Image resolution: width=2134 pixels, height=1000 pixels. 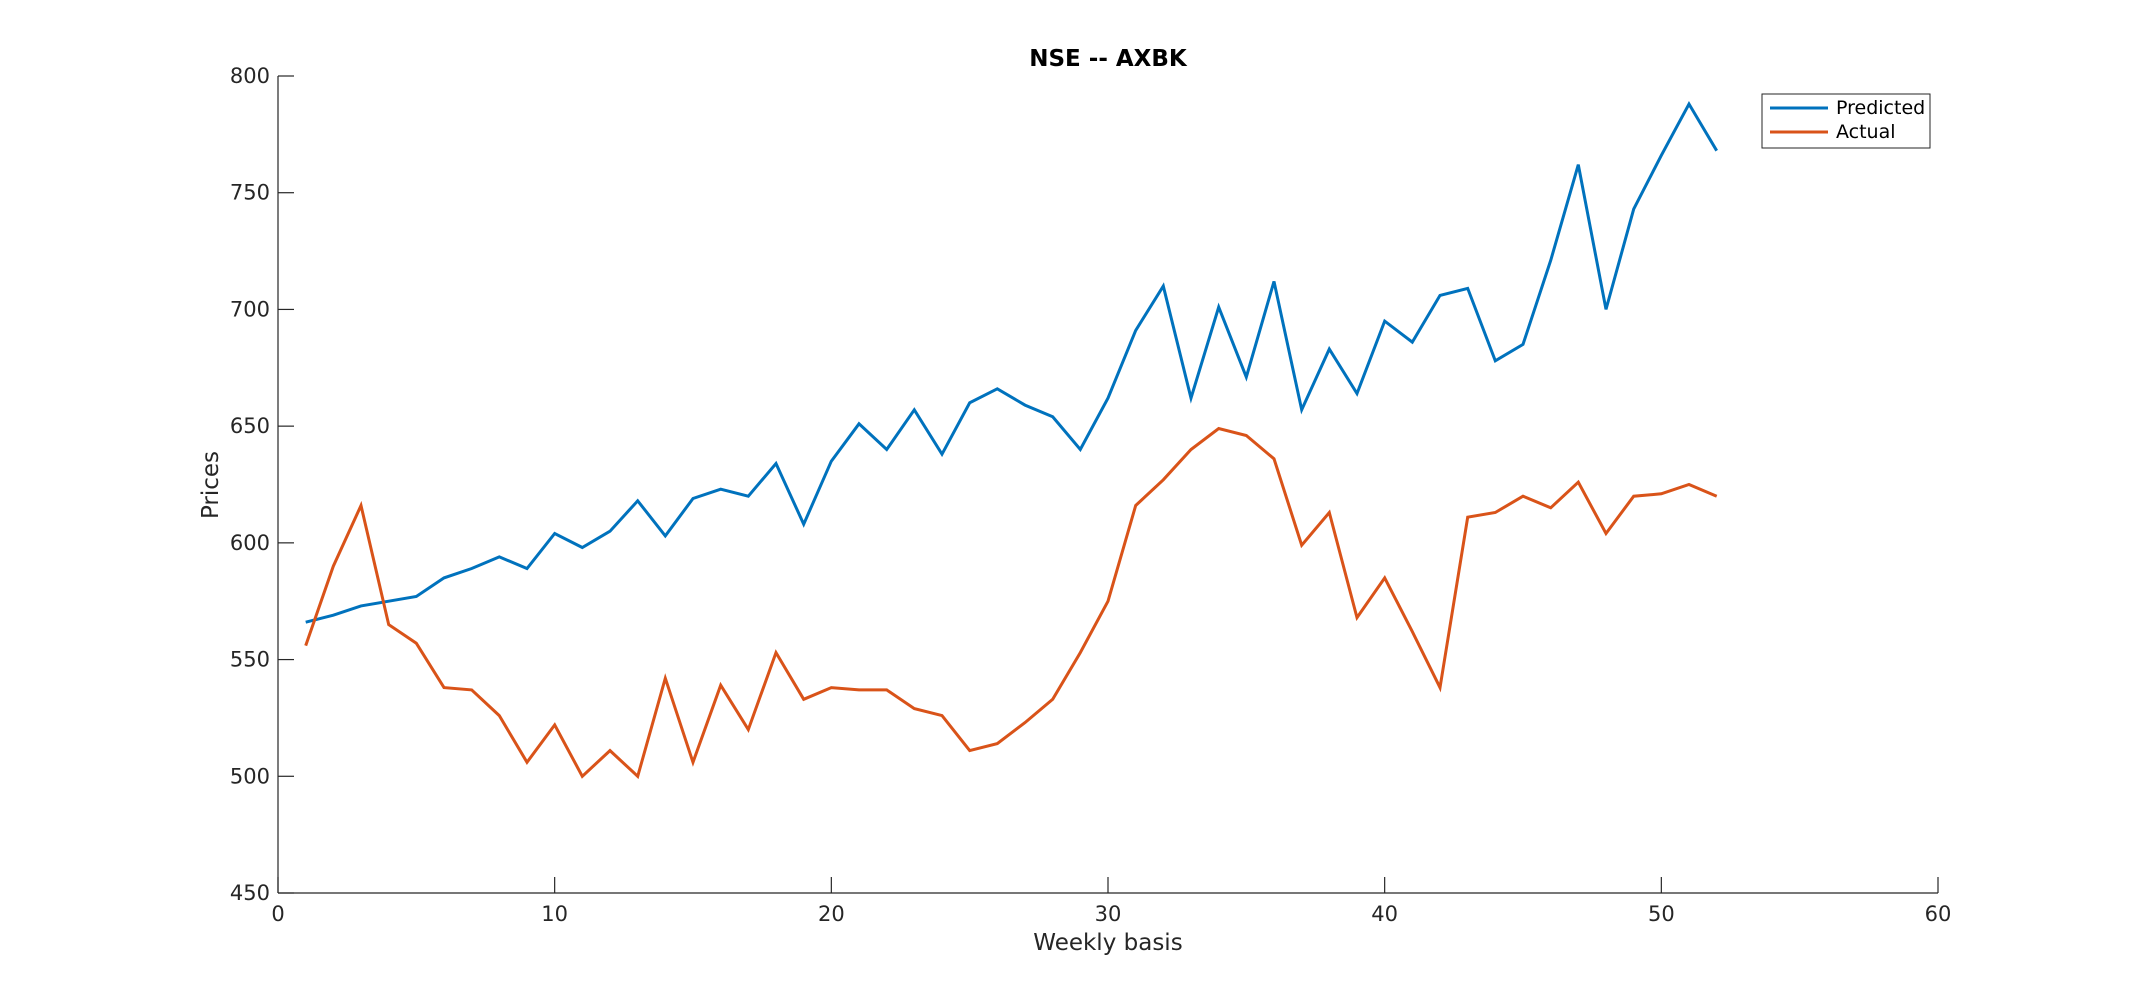 What do you see at coordinates (250, 426) in the screenshot?
I see `y-tick-label: 650` at bounding box center [250, 426].